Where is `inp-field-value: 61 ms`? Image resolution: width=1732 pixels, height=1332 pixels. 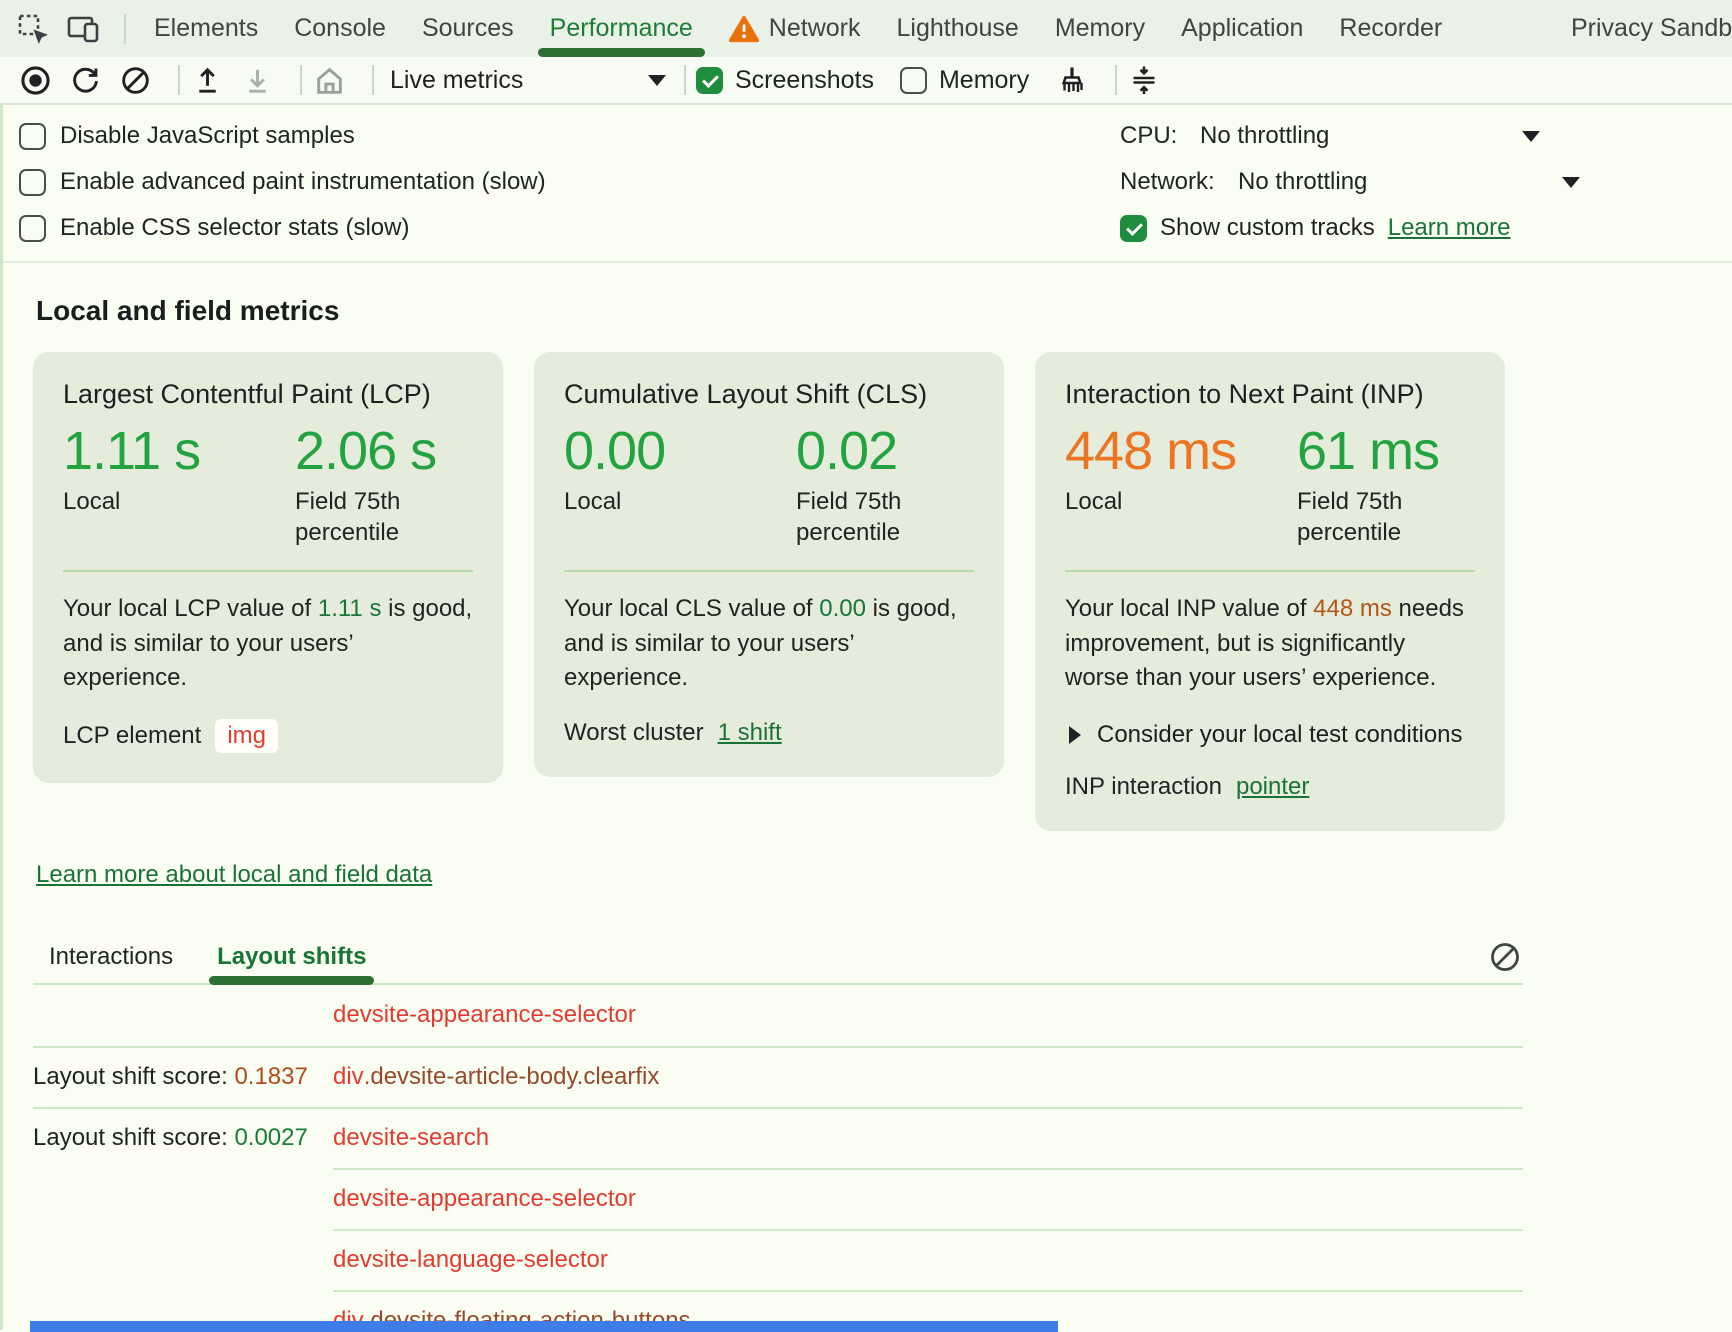
inp-field-value: 61 ms is located at coordinates (1368, 451).